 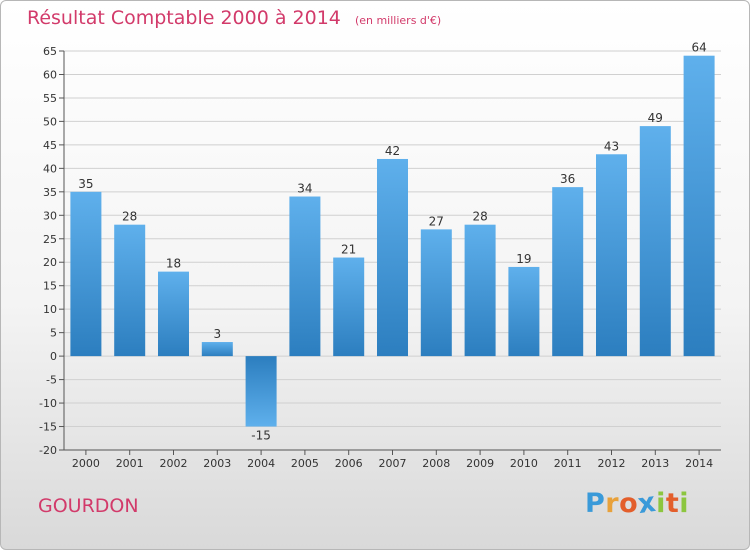 I want to click on logo-letter: r, so click(x=612, y=503).